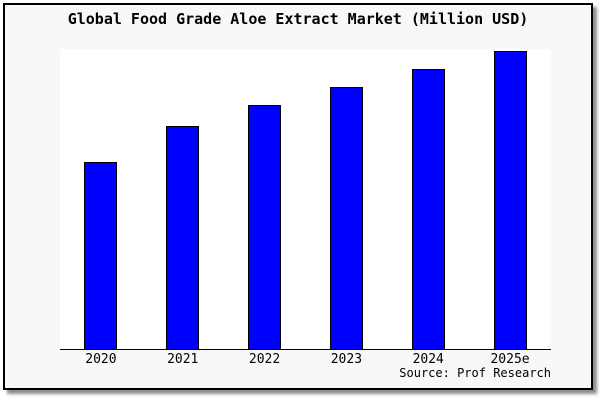 This screenshot has width=600, height=400. Describe the element at coordinates (346, 217) in the screenshot. I see `bar-2023` at that location.